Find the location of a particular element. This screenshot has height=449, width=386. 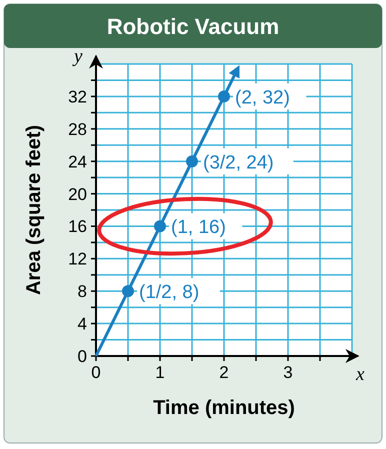

y-tick-label: 24 is located at coordinates (77, 162).